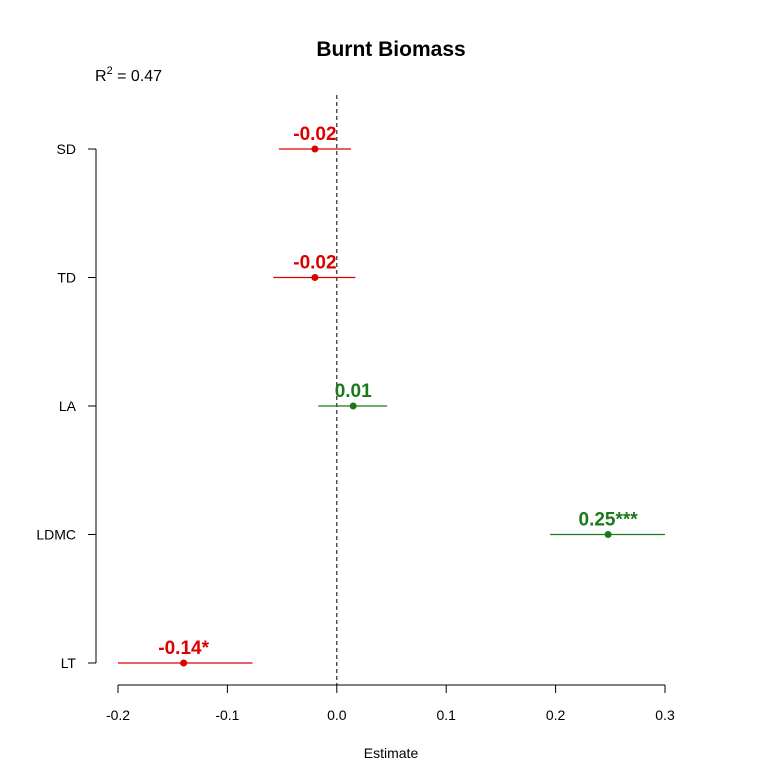 The height and width of the screenshot is (781, 783). I want to click on estimate-la: 0.01, so click(353, 395).